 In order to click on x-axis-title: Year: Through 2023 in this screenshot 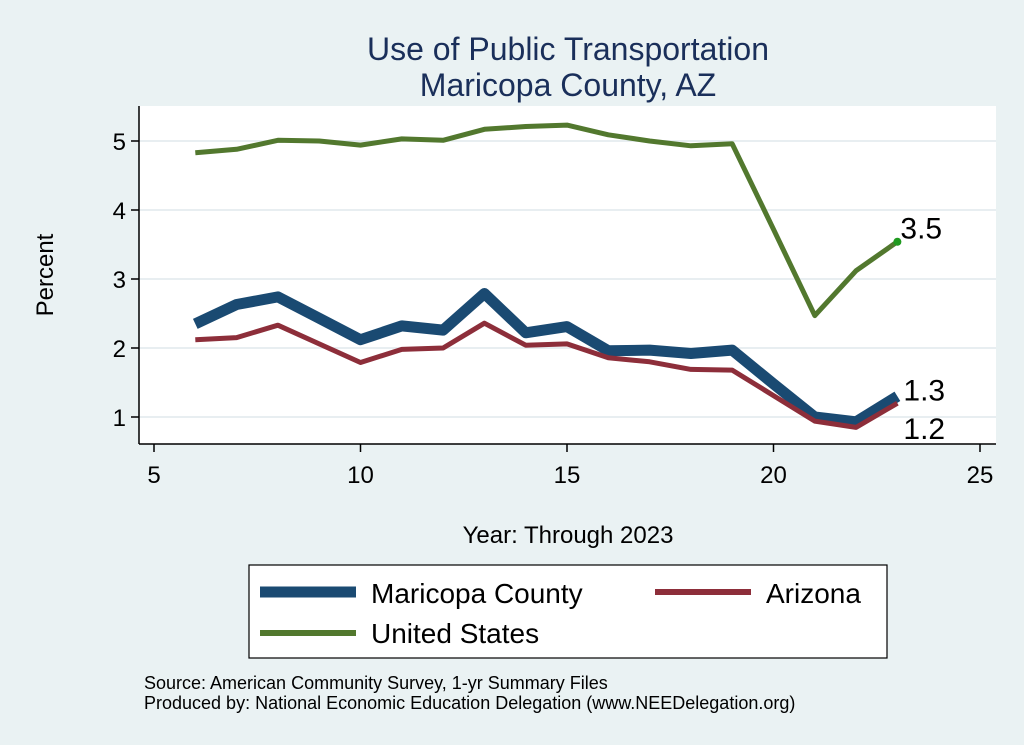, I will do `click(568, 535)`.